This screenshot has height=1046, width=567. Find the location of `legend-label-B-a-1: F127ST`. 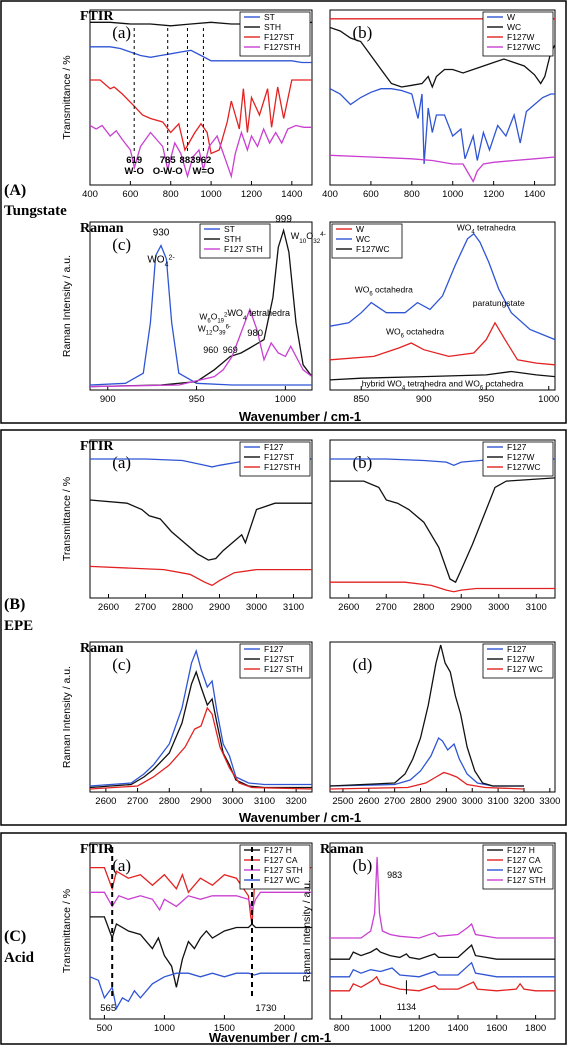

legend-label-B-a-1: F127ST is located at coordinates (279, 457).